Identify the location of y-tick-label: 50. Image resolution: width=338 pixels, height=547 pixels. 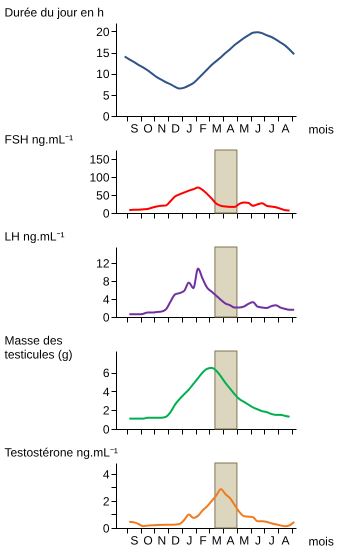
(103, 195).